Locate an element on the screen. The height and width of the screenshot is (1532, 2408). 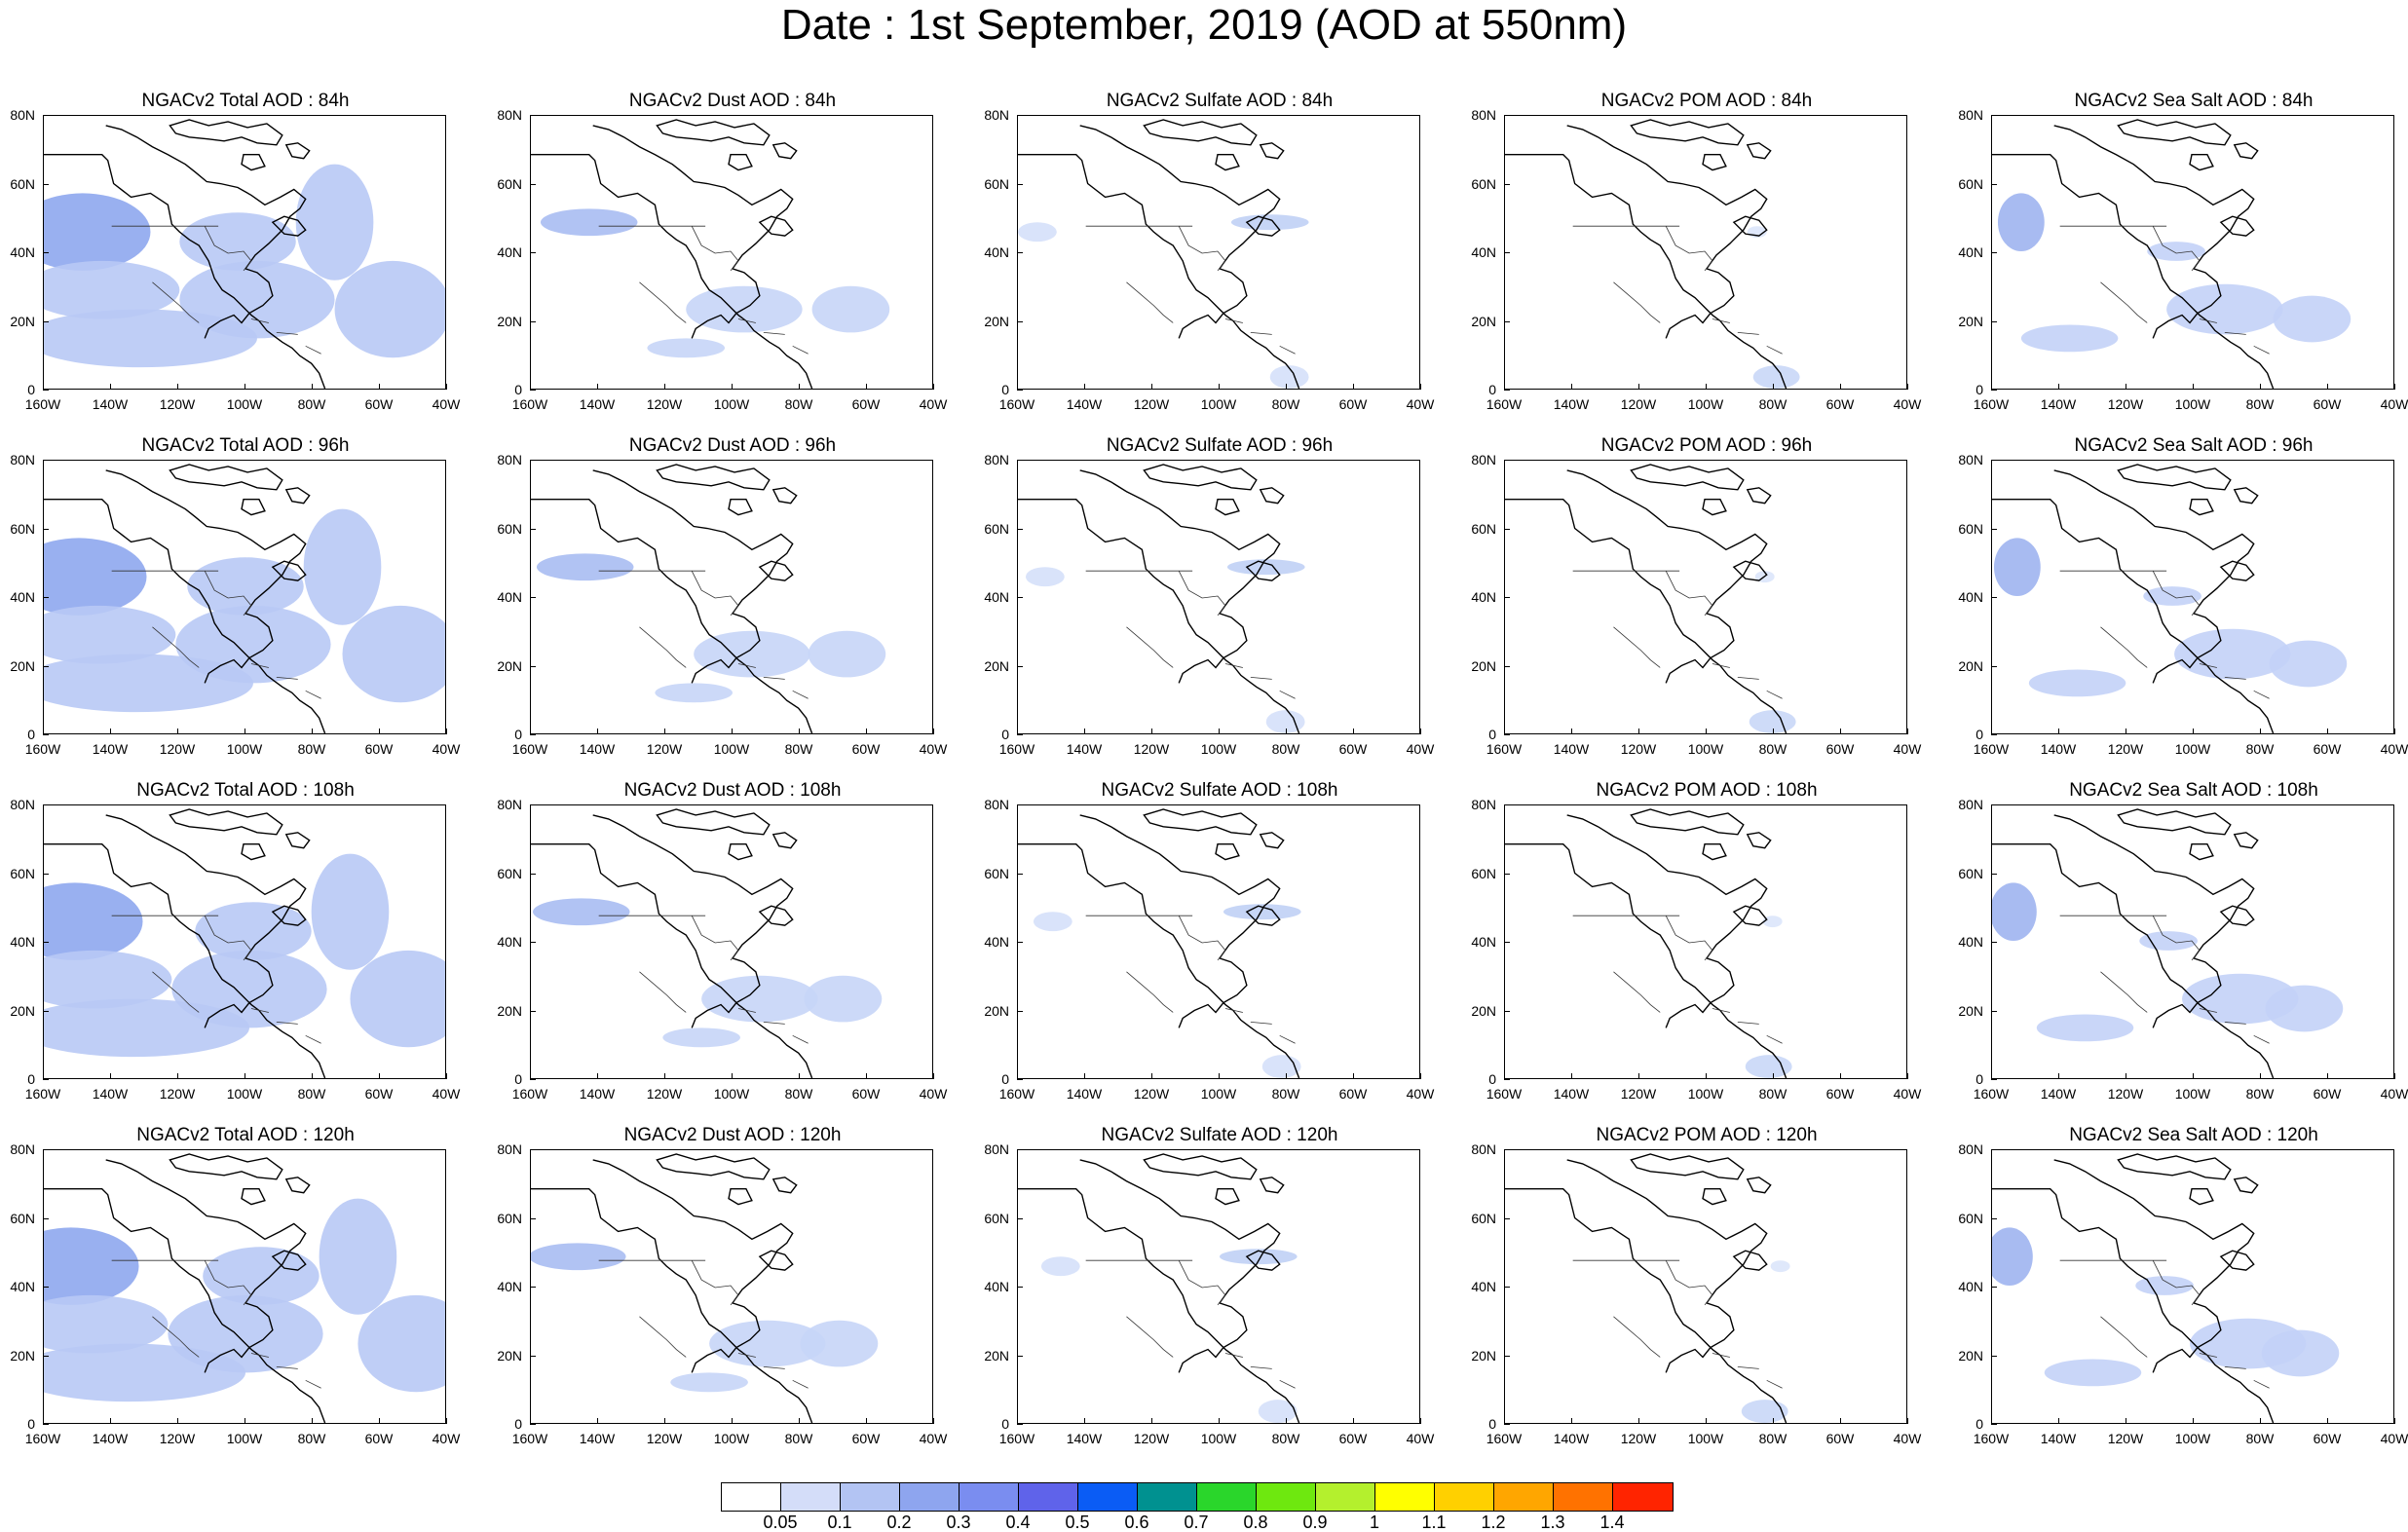
colorbar-swatch is located at coordinates (1108, 1497).